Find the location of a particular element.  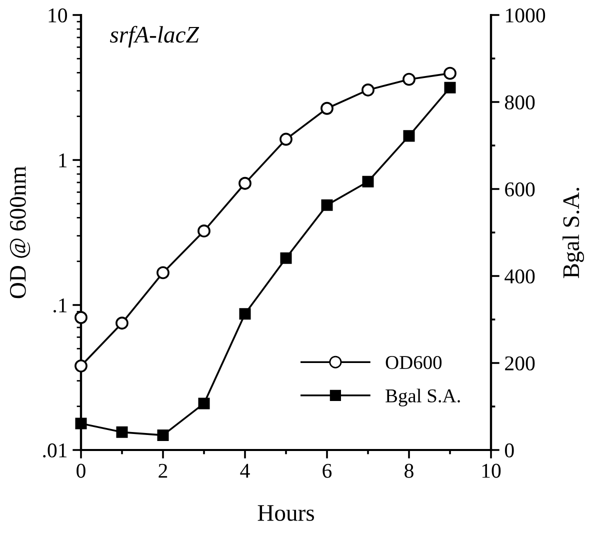

y-tick-label: 10 is located at coordinates (58, 15).